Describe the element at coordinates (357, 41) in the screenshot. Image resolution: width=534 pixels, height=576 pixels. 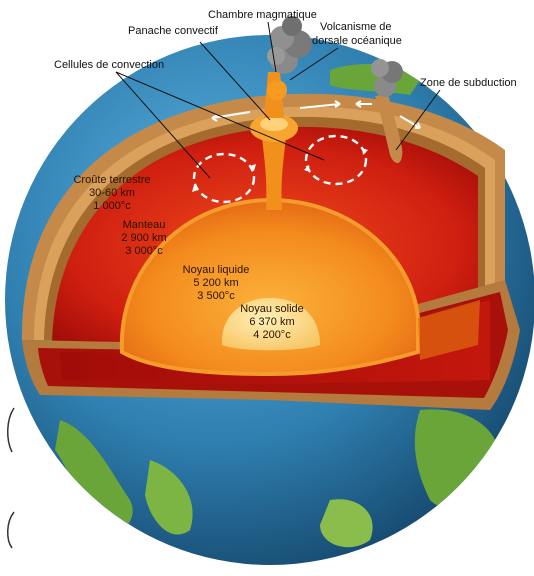
I see `label-volcanisme-2: dorsale océanique` at that location.